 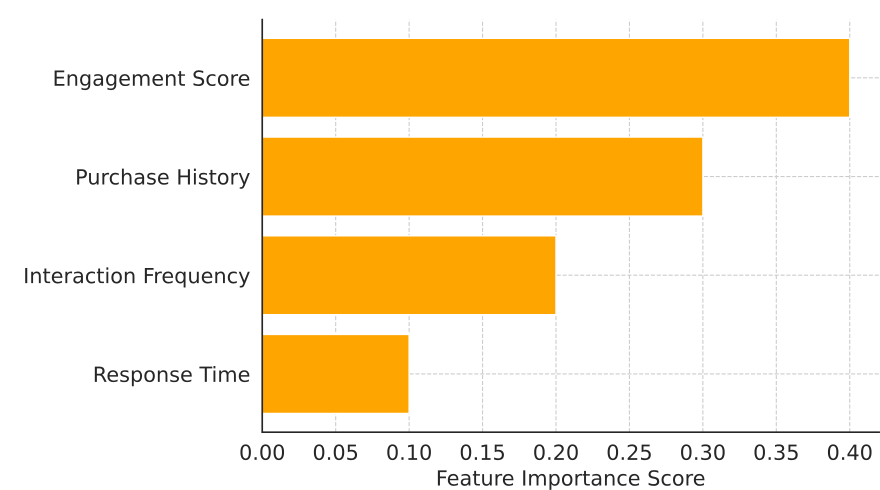 What do you see at coordinates (262, 452) in the screenshot?
I see `x-tick-label: 0.00` at bounding box center [262, 452].